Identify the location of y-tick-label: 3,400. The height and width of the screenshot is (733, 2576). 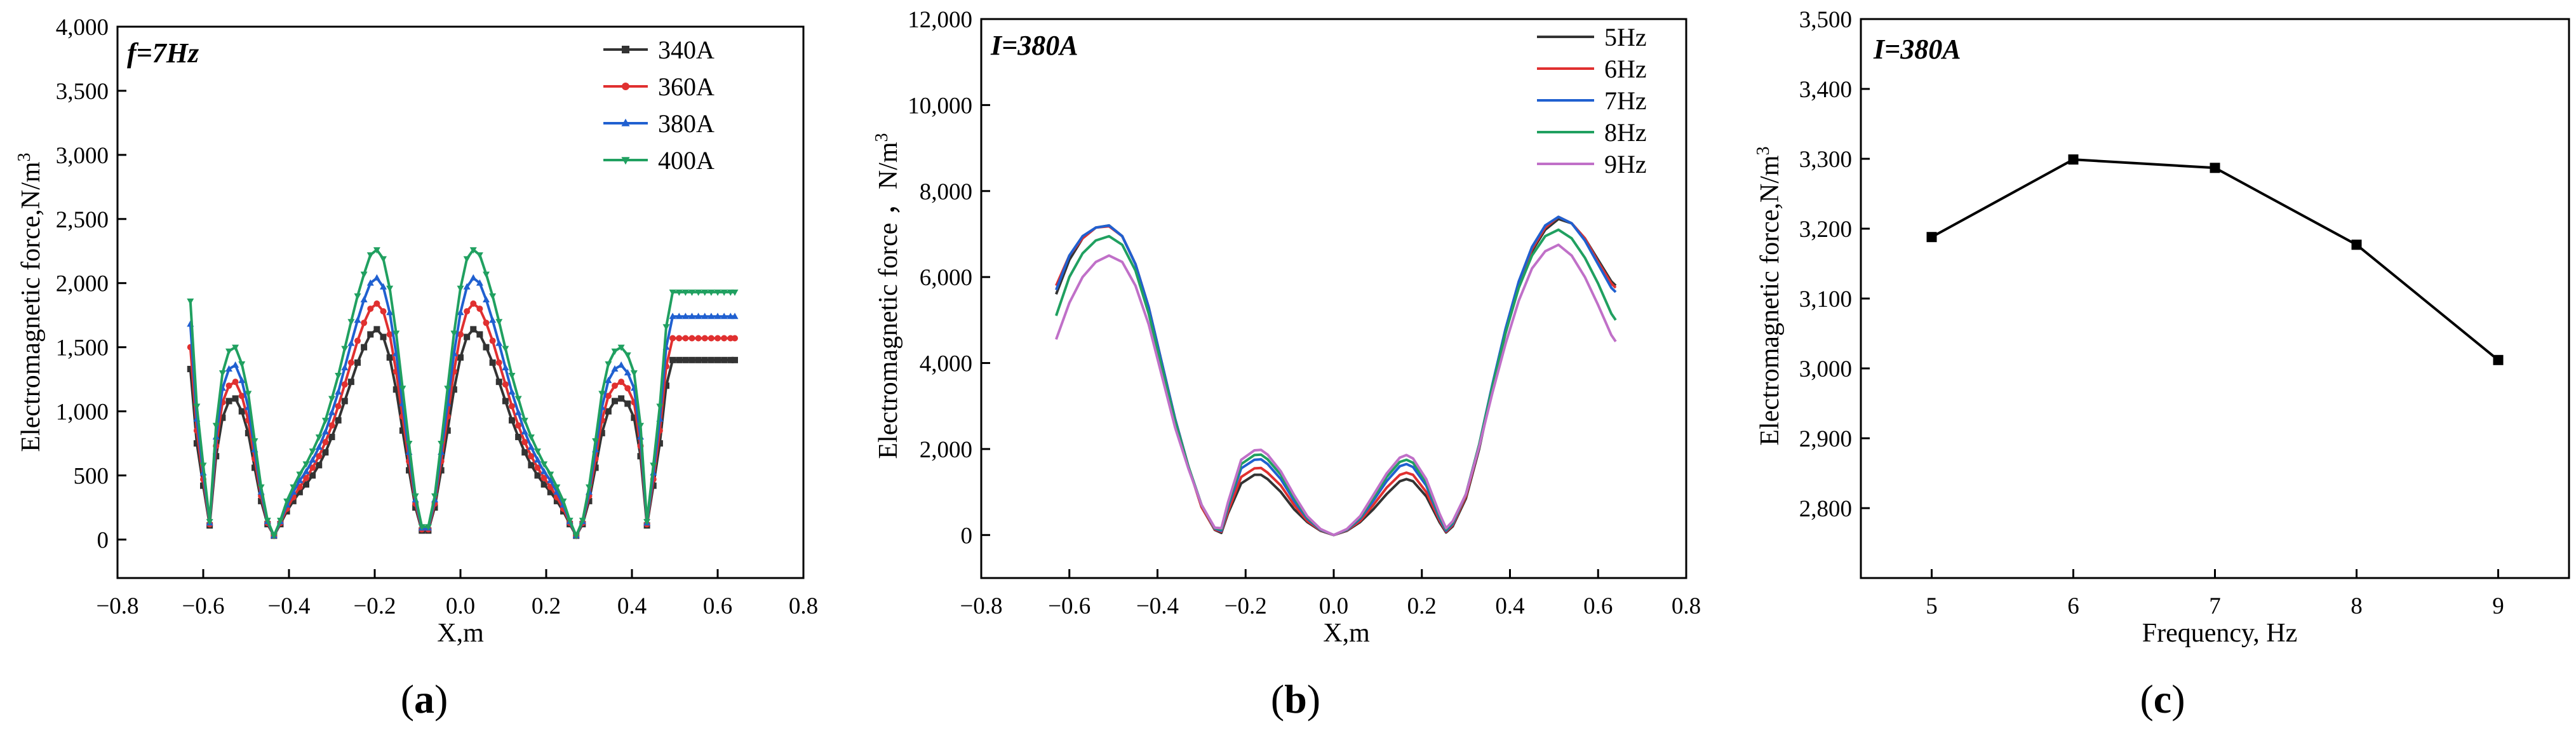
(1825, 90).